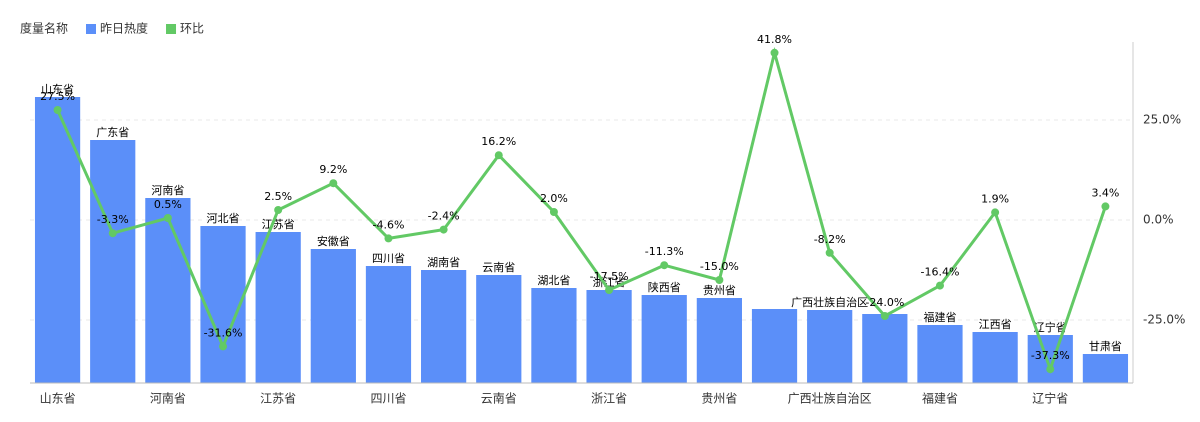 This screenshot has height=422, width=1200. Describe the element at coordinates (1158, 220) in the screenshot. I see `y2-tick-label: 0.0%` at that location.